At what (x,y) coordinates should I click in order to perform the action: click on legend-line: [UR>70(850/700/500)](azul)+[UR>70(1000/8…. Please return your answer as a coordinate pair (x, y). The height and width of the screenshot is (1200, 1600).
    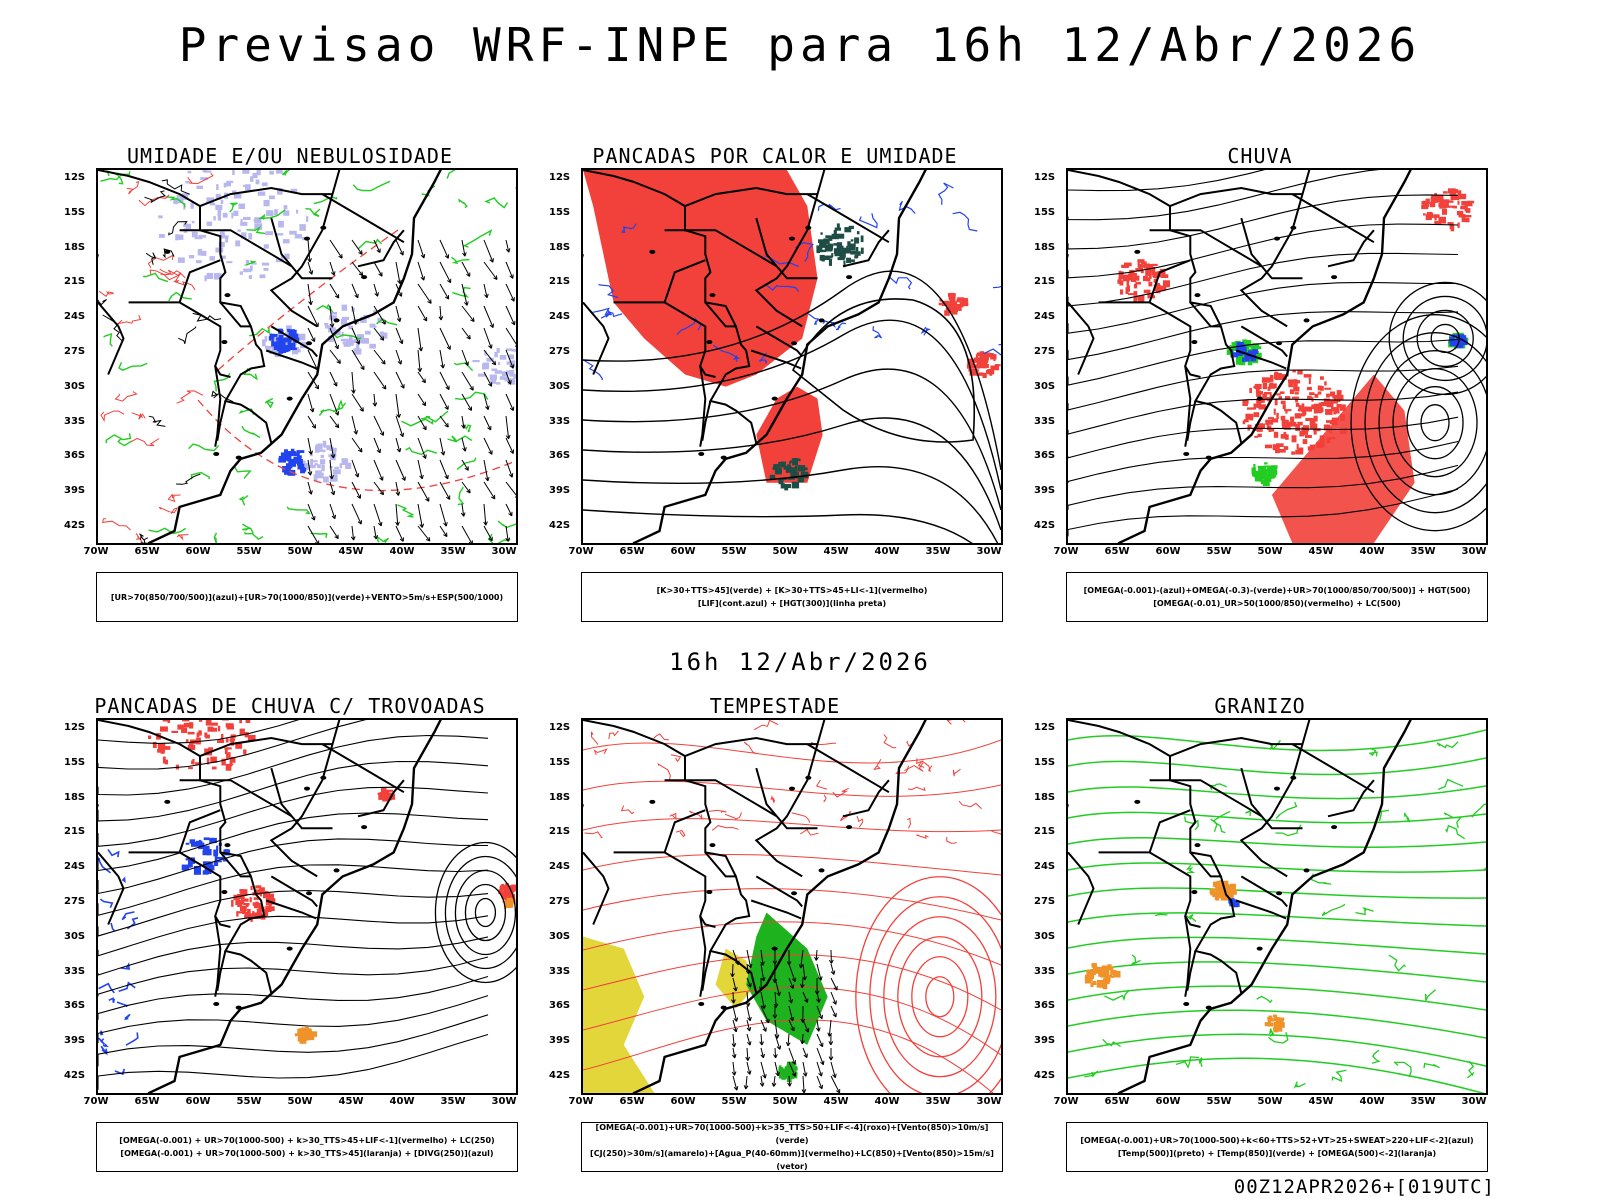
    Looking at the image, I should click on (307, 597).